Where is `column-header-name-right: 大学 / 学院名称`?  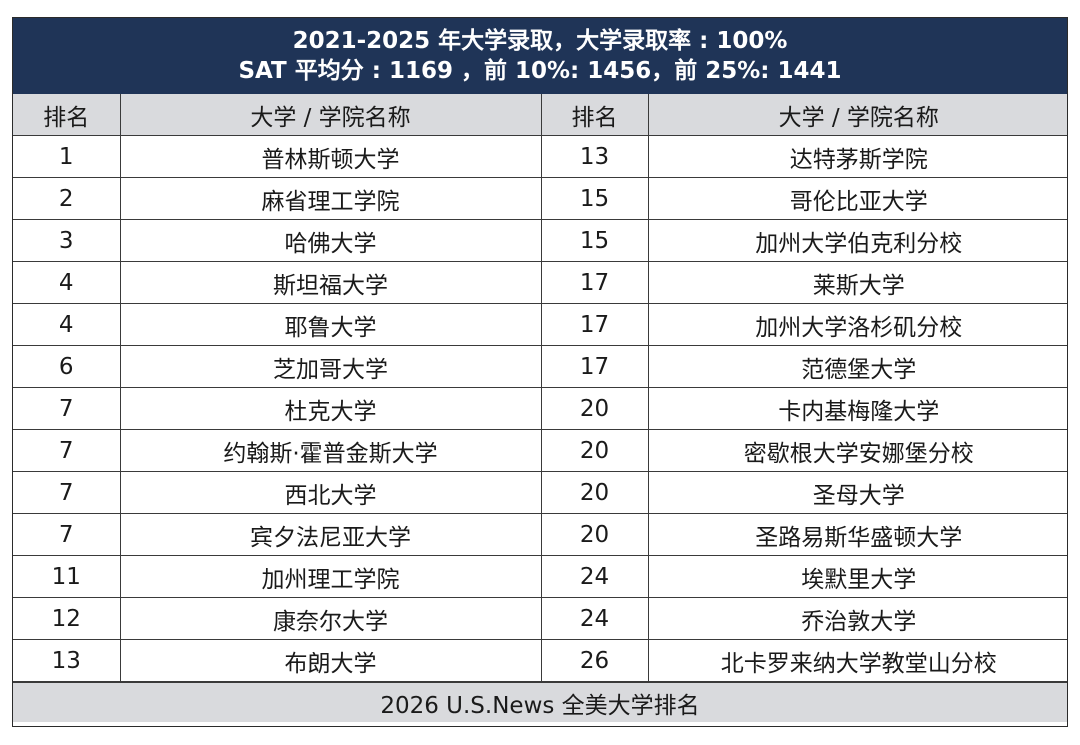 column-header-name-right: 大学 / 学院名称 is located at coordinates (857, 115).